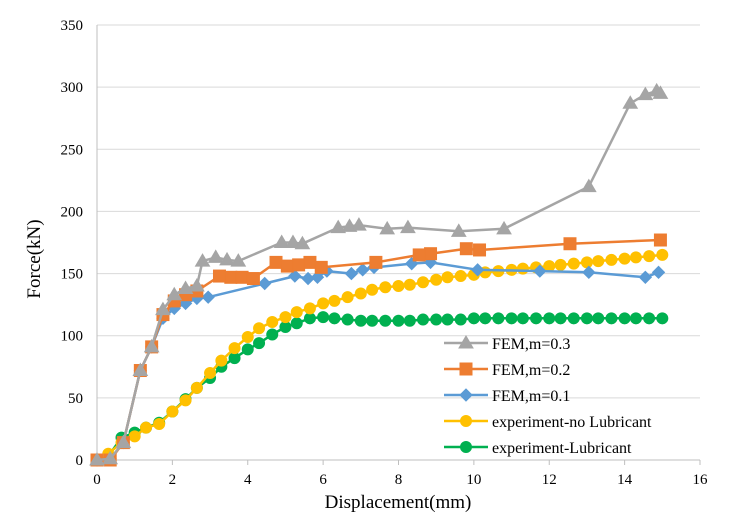  I want to click on legend-item: experiment-Lubricant, so click(538, 448).